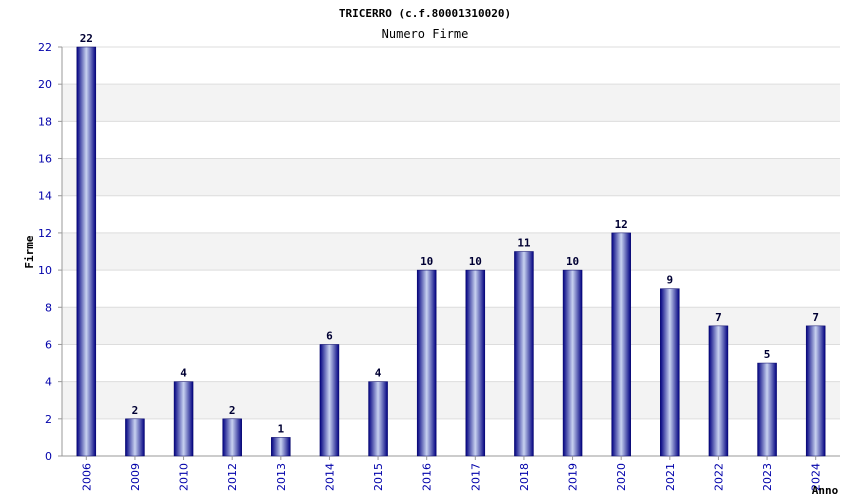 The height and width of the screenshot is (500, 850). I want to click on x-tick-label: 2018, so click(524, 477).